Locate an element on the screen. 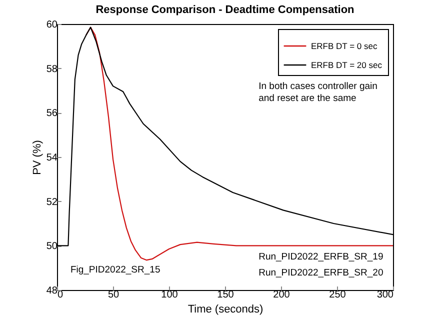  y-tick-label: 56 is located at coordinates (52, 114).